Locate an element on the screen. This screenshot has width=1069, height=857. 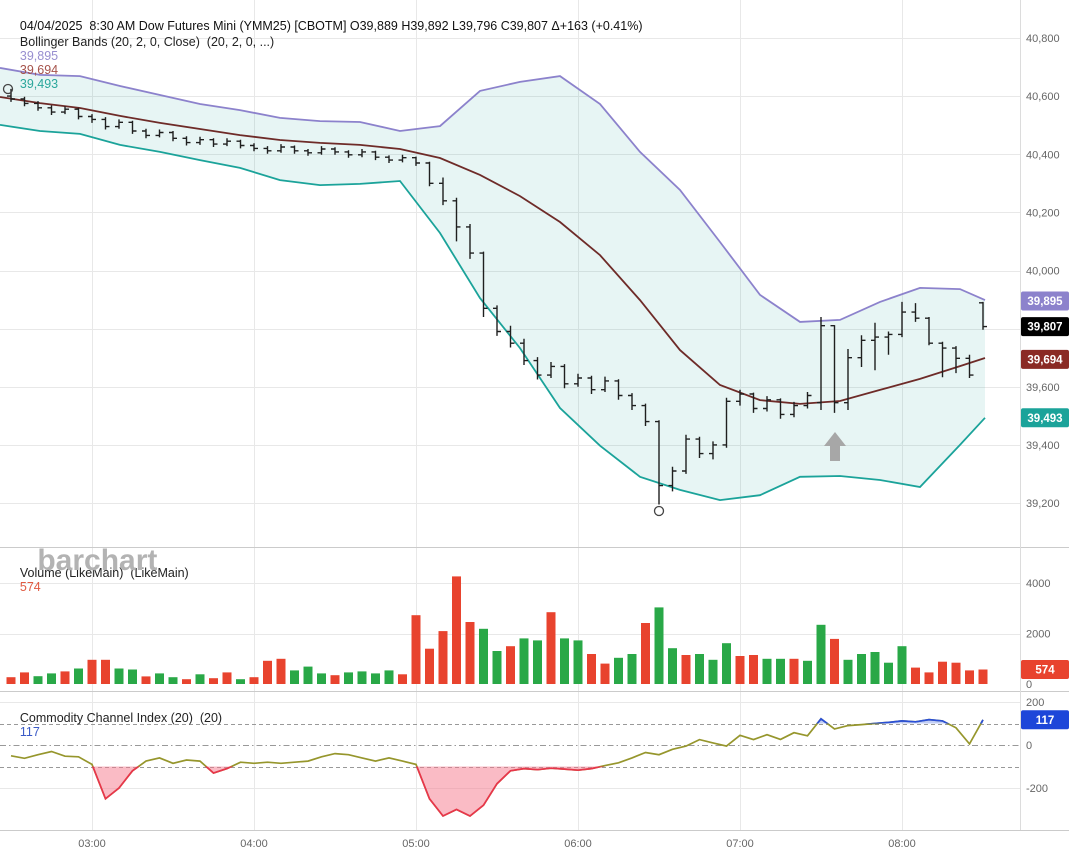
svg-text: 39,694 is located at coordinates (1045, 360).